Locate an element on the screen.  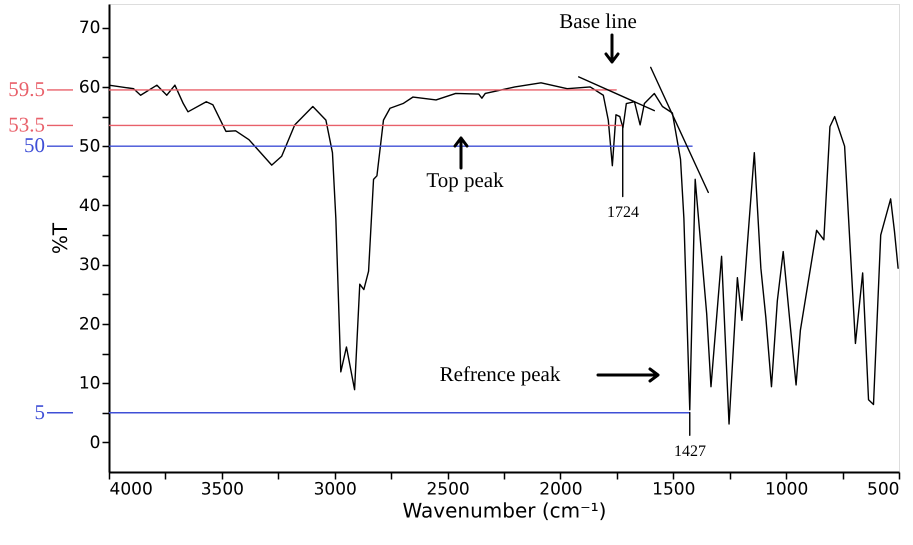
x-tick-label: 500 is located at coordinates (883, 490).